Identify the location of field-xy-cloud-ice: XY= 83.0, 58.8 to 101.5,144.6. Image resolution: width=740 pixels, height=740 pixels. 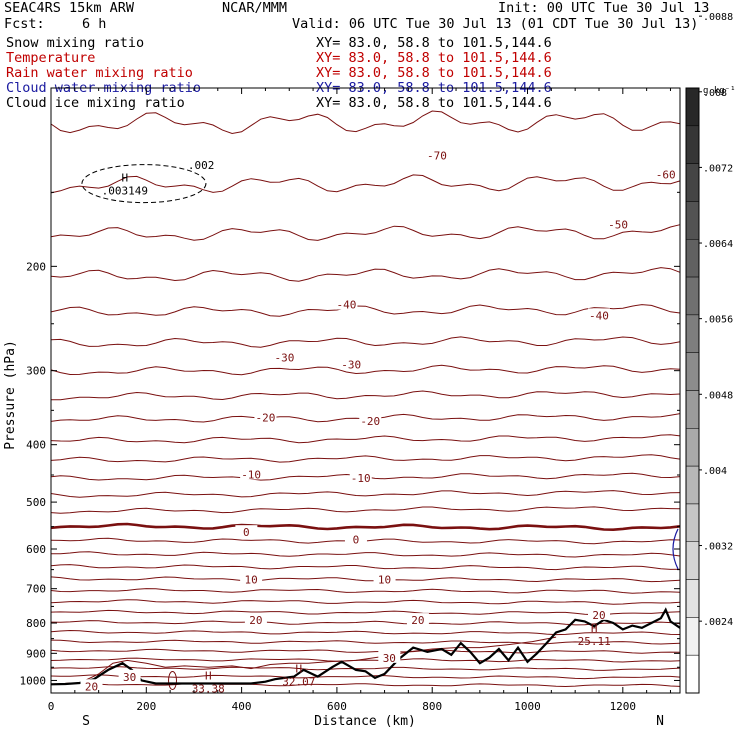
(434, 103).